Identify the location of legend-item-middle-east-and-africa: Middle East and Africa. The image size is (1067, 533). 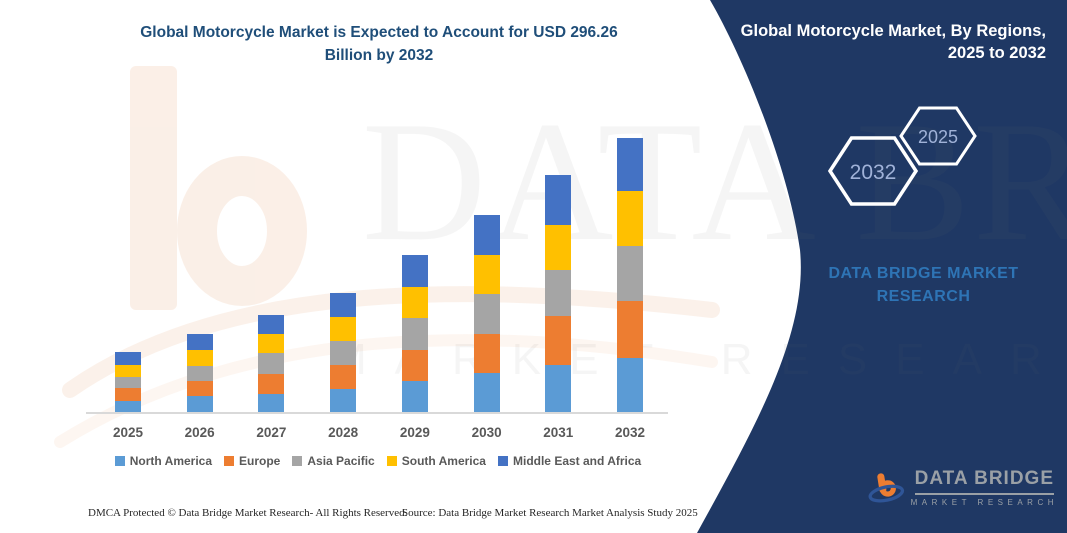
(569, 461).